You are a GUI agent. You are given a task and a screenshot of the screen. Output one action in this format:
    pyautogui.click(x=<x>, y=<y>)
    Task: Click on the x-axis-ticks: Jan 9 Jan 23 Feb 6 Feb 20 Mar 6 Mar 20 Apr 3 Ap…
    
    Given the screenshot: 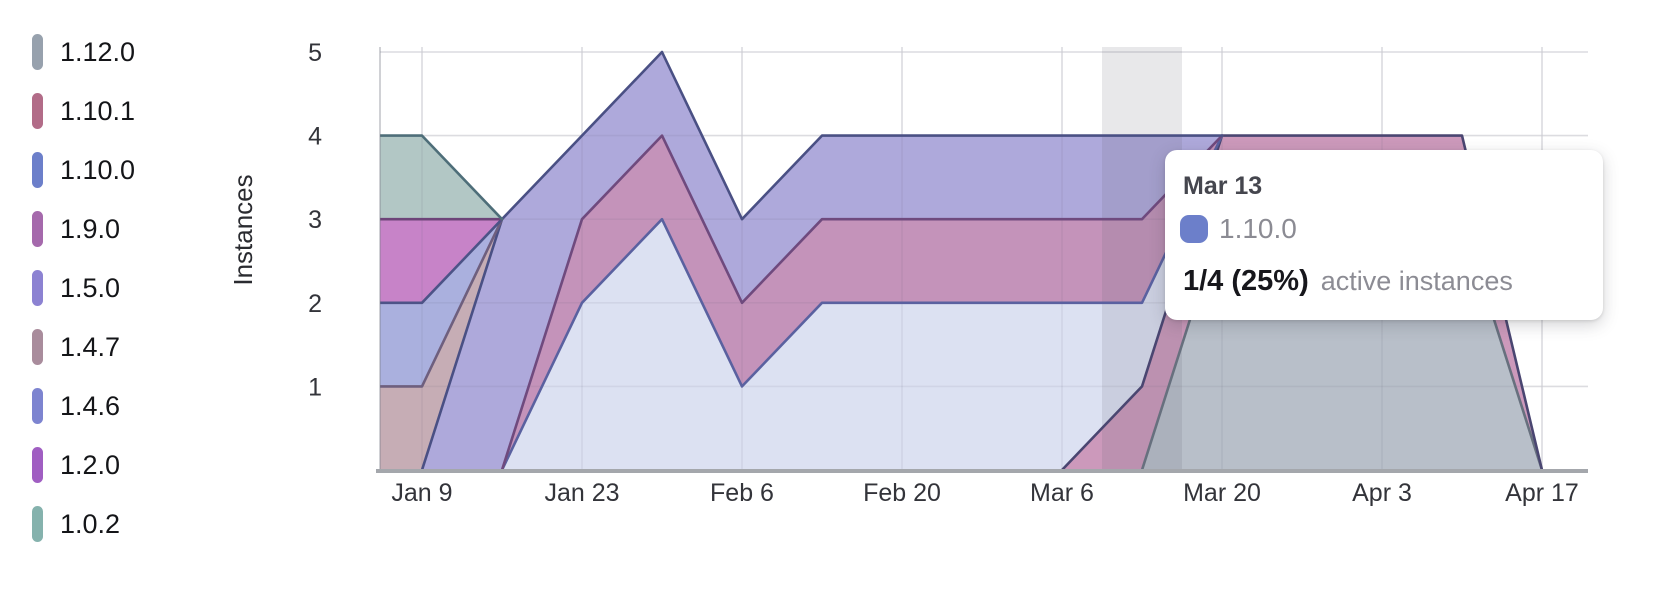 What is the action you would take?
    pyautogui.click(x=984, y=493)
    